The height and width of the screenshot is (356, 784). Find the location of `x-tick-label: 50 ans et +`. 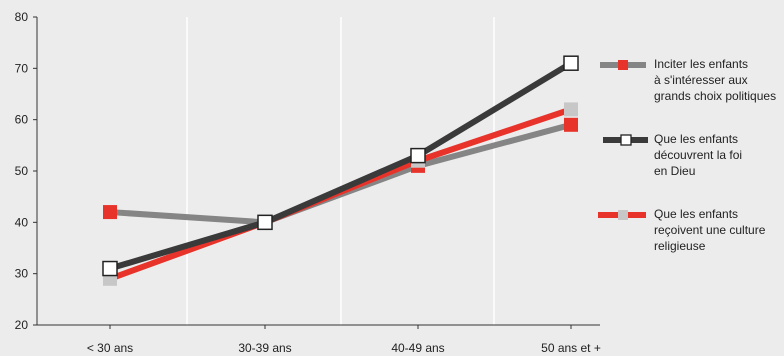

x-tick-label: 50 ans et + is located at coordinates (571, 348).